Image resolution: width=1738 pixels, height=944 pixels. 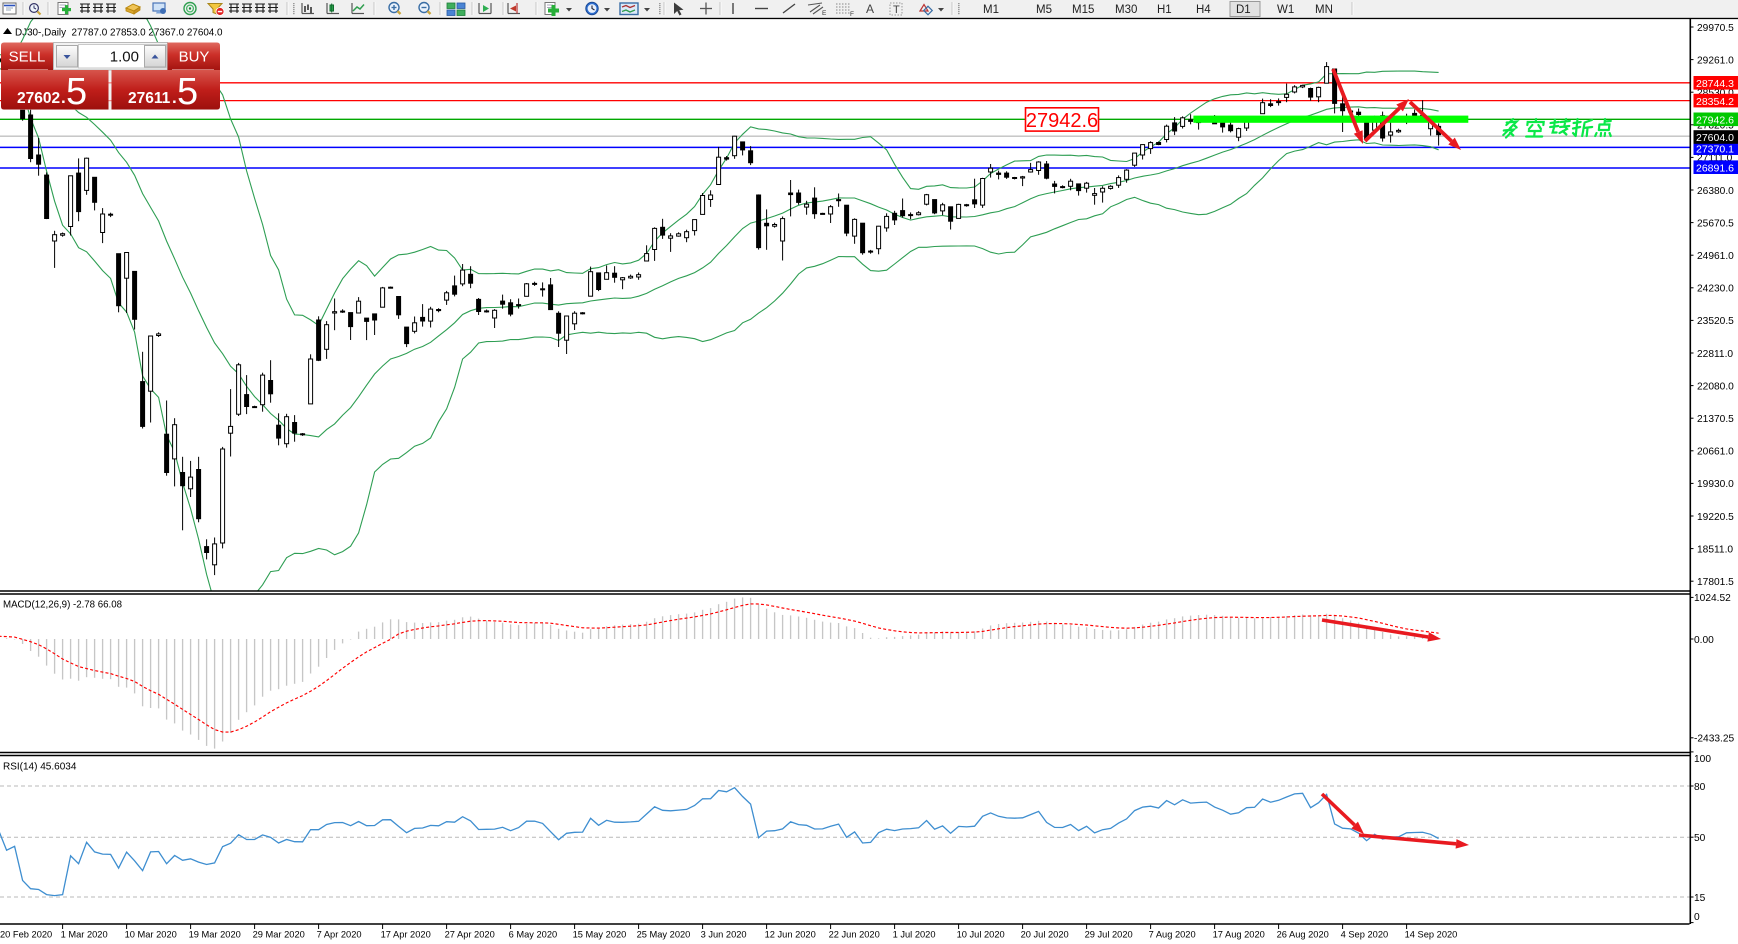 I want to click on svg-text: E, so click(x=824, y=13).